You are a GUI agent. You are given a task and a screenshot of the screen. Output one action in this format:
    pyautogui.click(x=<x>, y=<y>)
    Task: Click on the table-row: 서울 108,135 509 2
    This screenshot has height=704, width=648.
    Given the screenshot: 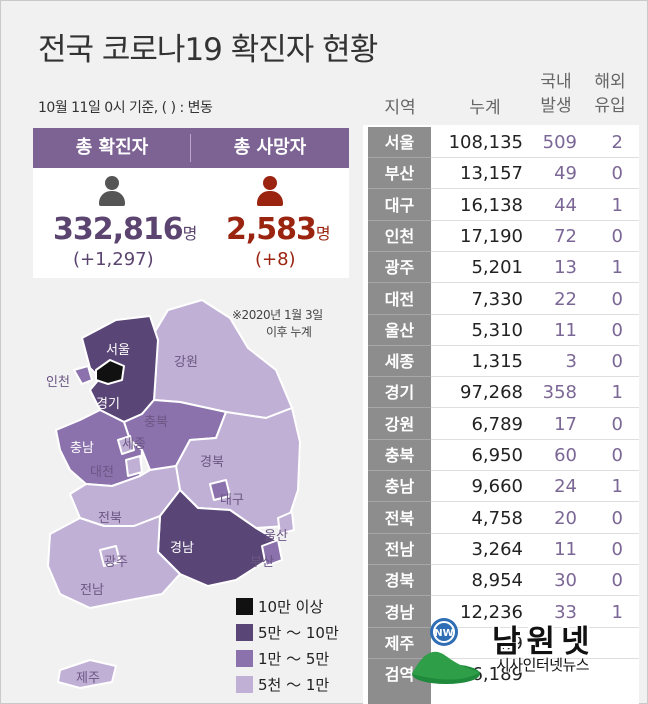 What is the action you would take?
    pyautogui.click(x=501, y=142)
    